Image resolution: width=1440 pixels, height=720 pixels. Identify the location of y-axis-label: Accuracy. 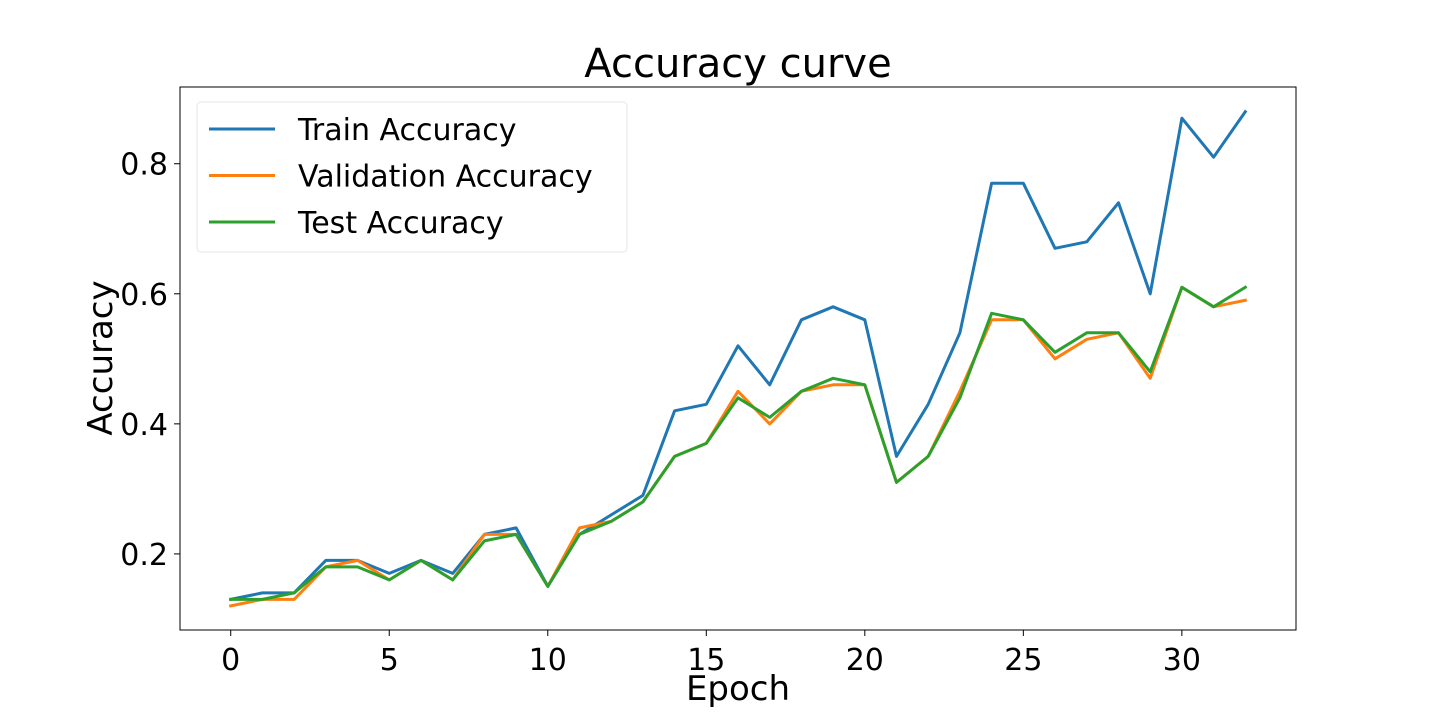
(101, 357).